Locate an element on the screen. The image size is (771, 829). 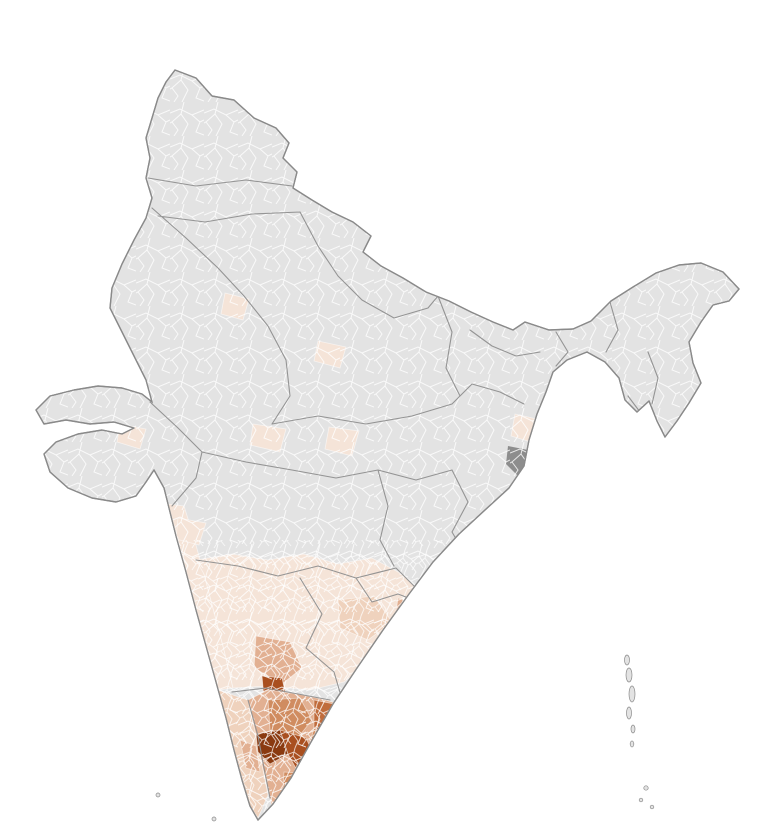
andaman-nicobar-islands is located at coordinates (639, 732).